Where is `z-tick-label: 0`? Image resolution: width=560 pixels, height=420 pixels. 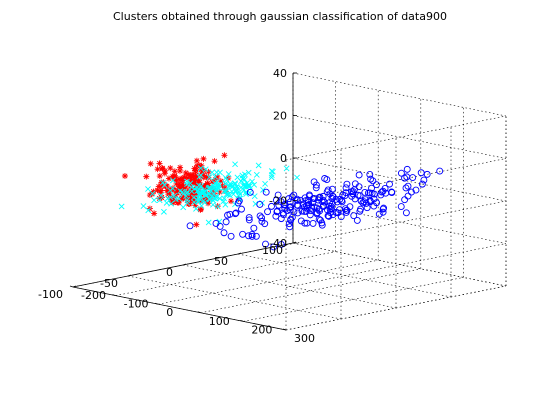 z-tick-label: 0 is located at coordinates (283, 158).